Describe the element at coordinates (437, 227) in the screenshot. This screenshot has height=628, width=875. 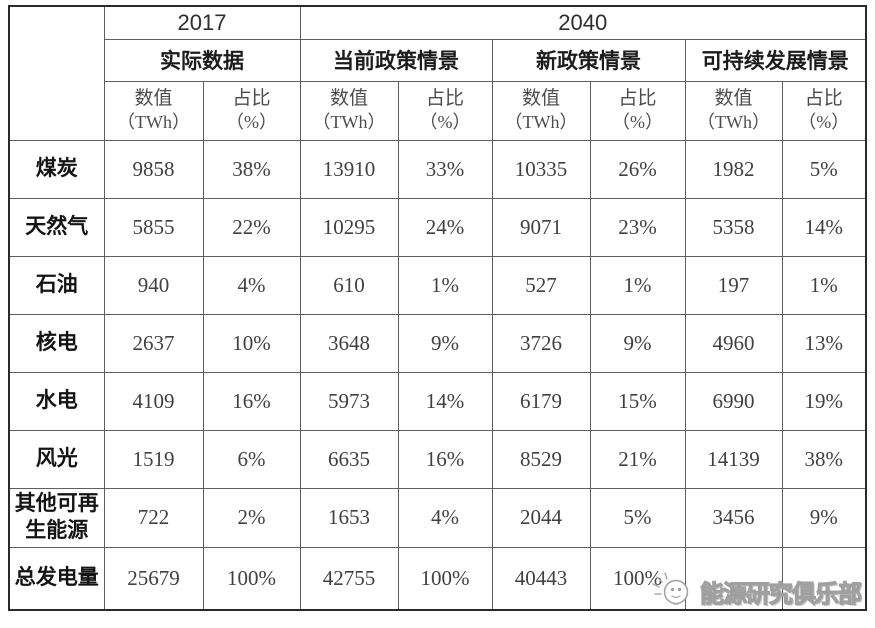
I see `table-row: 天然气 5855 22% 10295 24% 9071 23% 5358 14%` at that location.